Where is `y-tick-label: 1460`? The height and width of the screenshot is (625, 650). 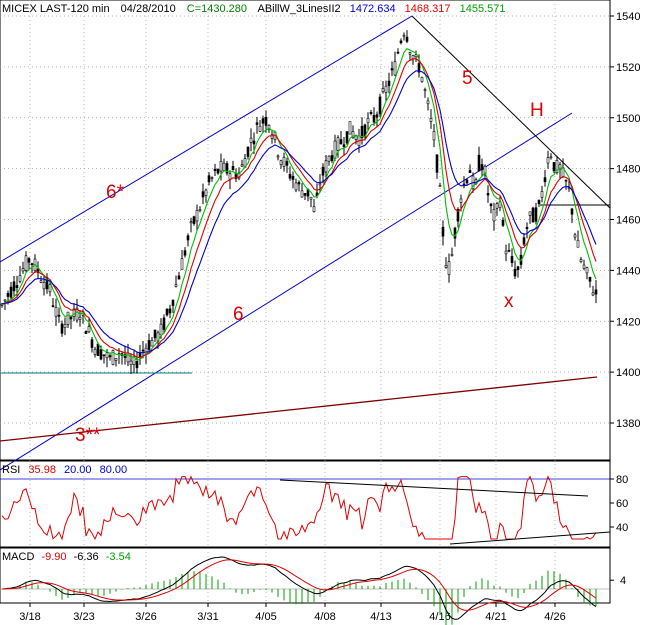 y-tick-label: 1460 is located at coordinates (628, 221).